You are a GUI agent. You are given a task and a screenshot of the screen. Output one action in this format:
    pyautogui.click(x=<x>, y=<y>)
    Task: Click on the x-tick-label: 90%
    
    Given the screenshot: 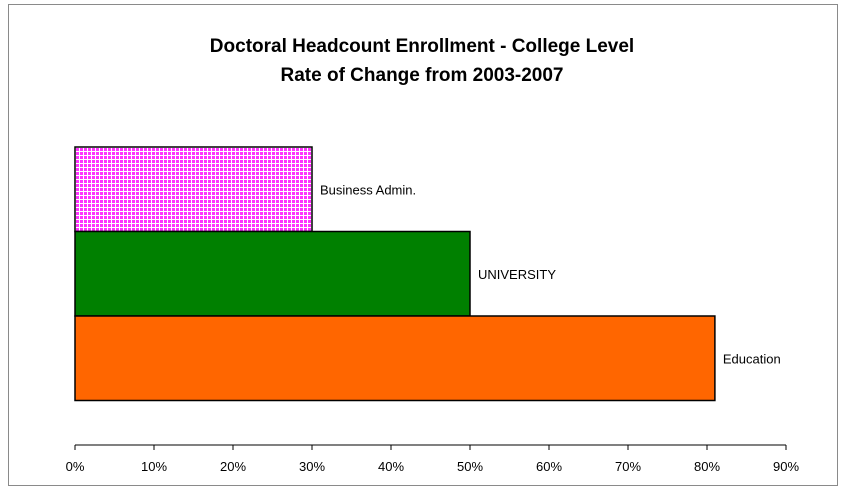 What is the action you would take?
    pyautogui.click(x=786, y=466)
    